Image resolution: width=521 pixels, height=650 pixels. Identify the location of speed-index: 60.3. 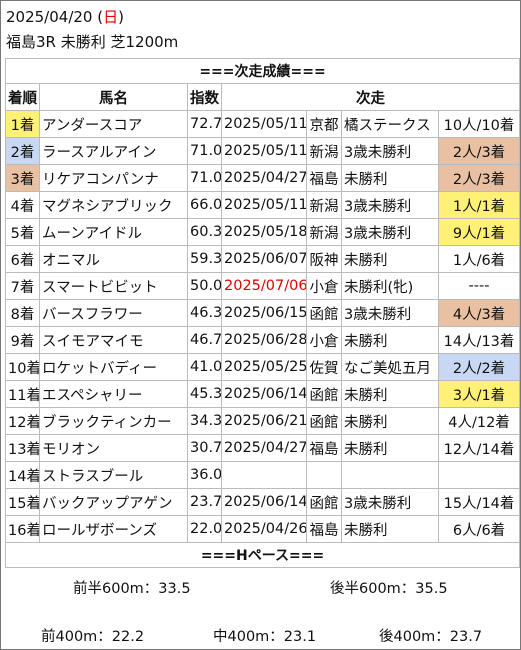
(204, 232).